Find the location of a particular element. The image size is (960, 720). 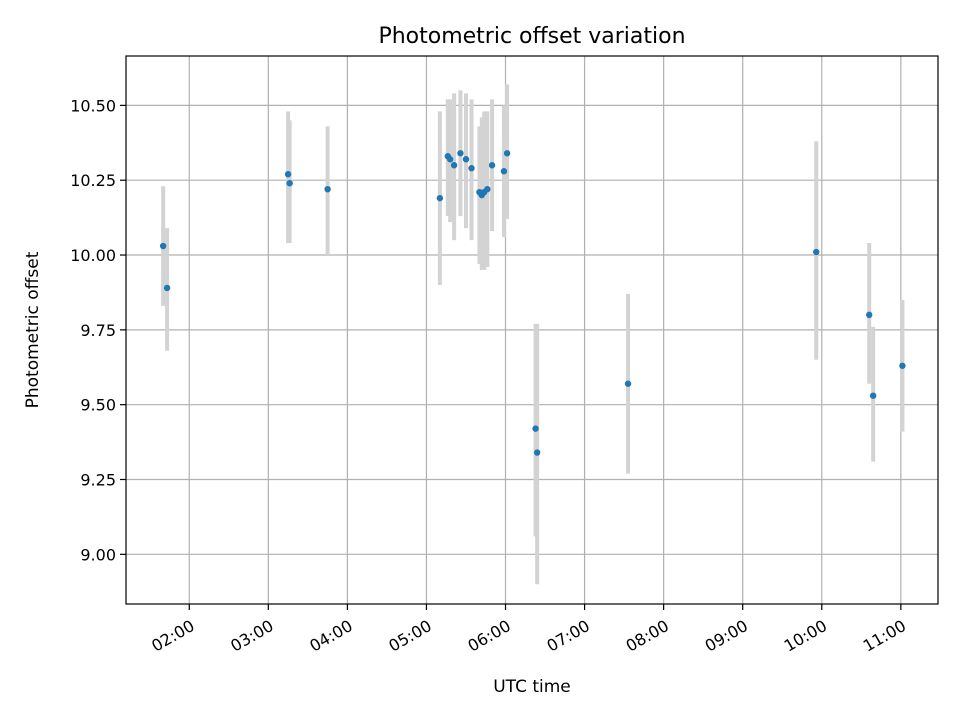

x-tick-label: 07:00 is located at coordinates (568, 636).